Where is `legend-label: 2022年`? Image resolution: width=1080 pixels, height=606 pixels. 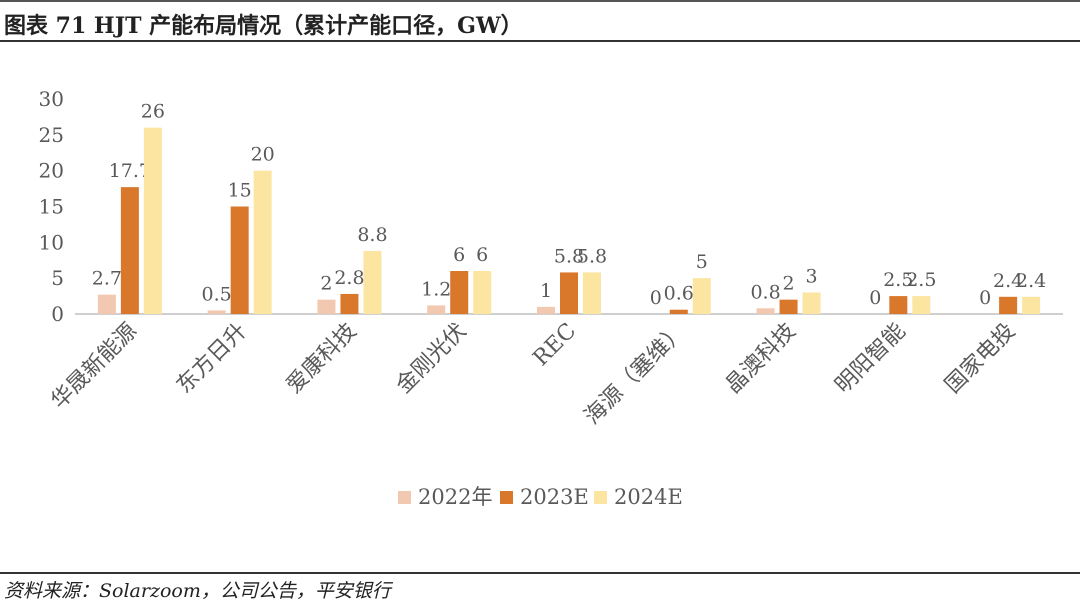 legend-label: 2022年 is located at coordinates (455, 497).